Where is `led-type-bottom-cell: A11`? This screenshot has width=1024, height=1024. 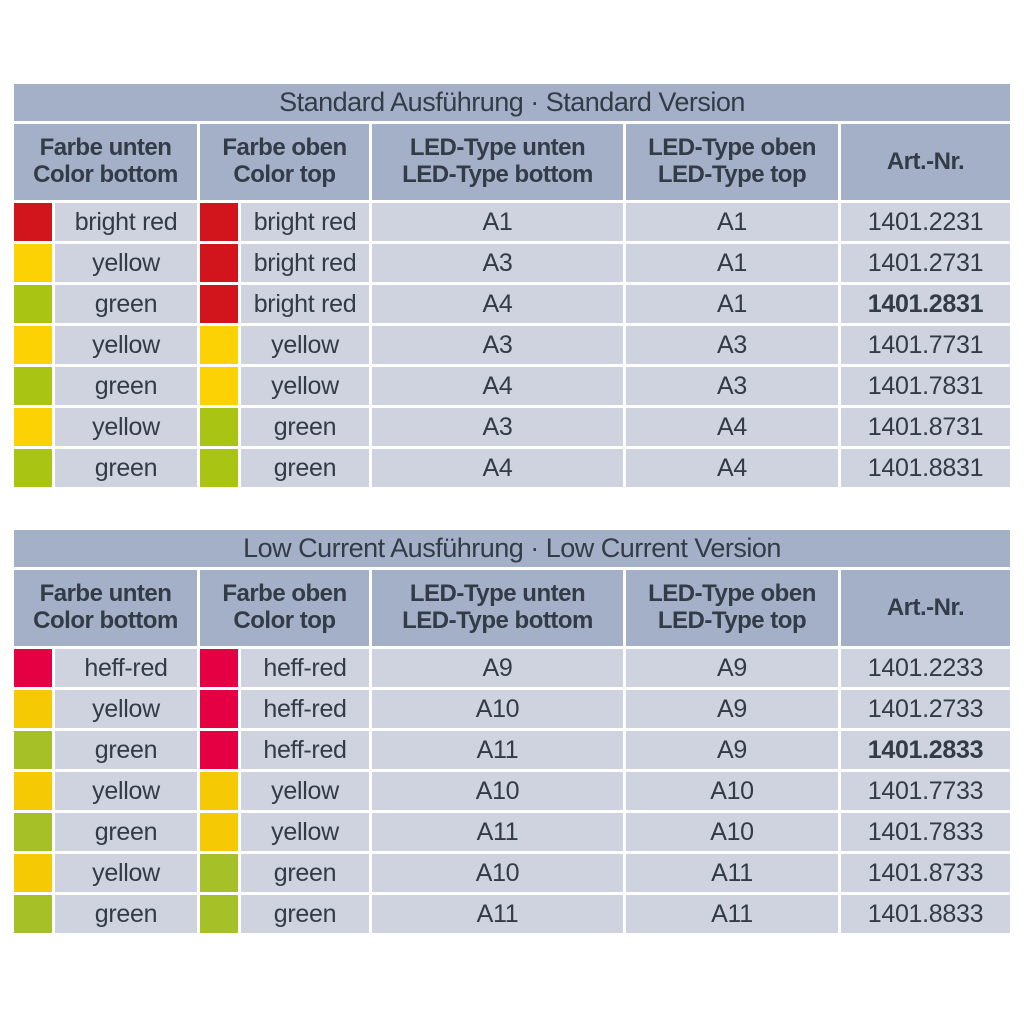 led-type-bottom-cell: A11 is located at coordinates (497, 832).